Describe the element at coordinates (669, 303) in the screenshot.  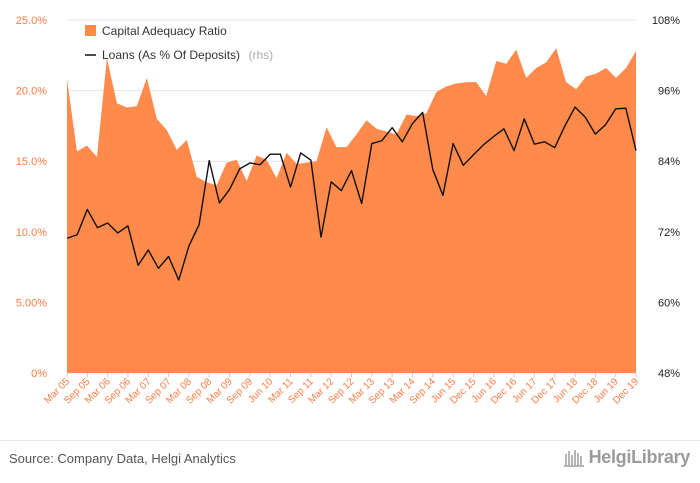
I see `y-right-tick-label: 60%` at that location.